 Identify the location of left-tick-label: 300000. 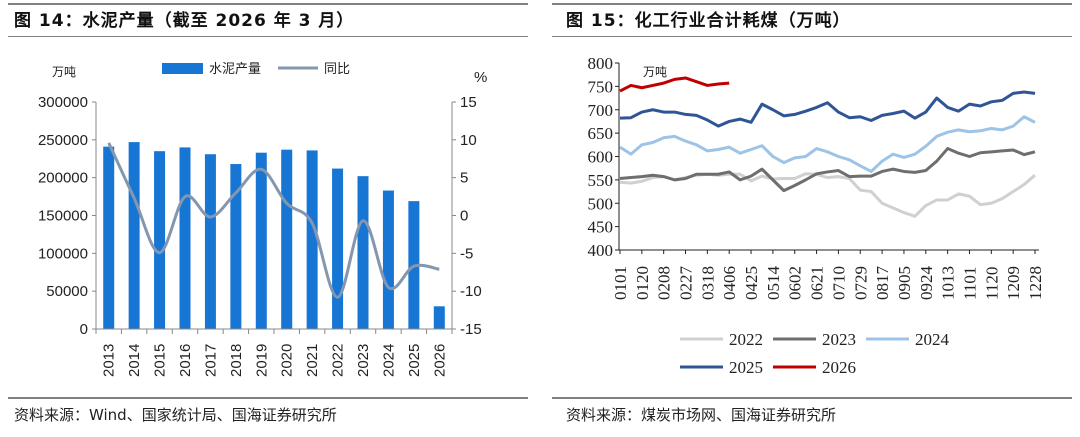
(63, 102).